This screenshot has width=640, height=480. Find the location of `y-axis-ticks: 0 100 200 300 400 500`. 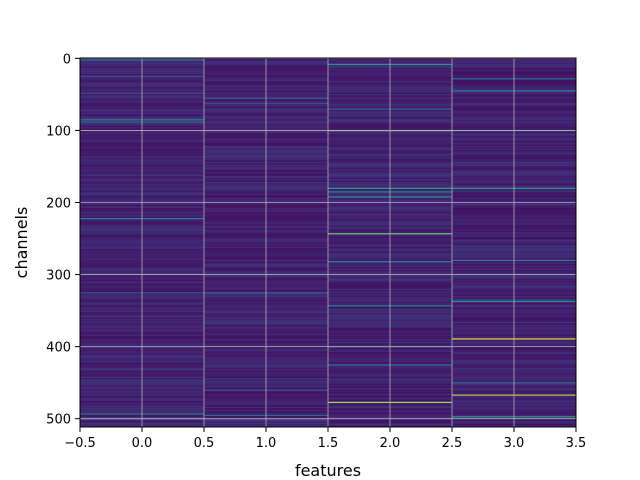

y-axis-ticks: 0 100 200 300 400 500 is located at coordinates (63, 240).